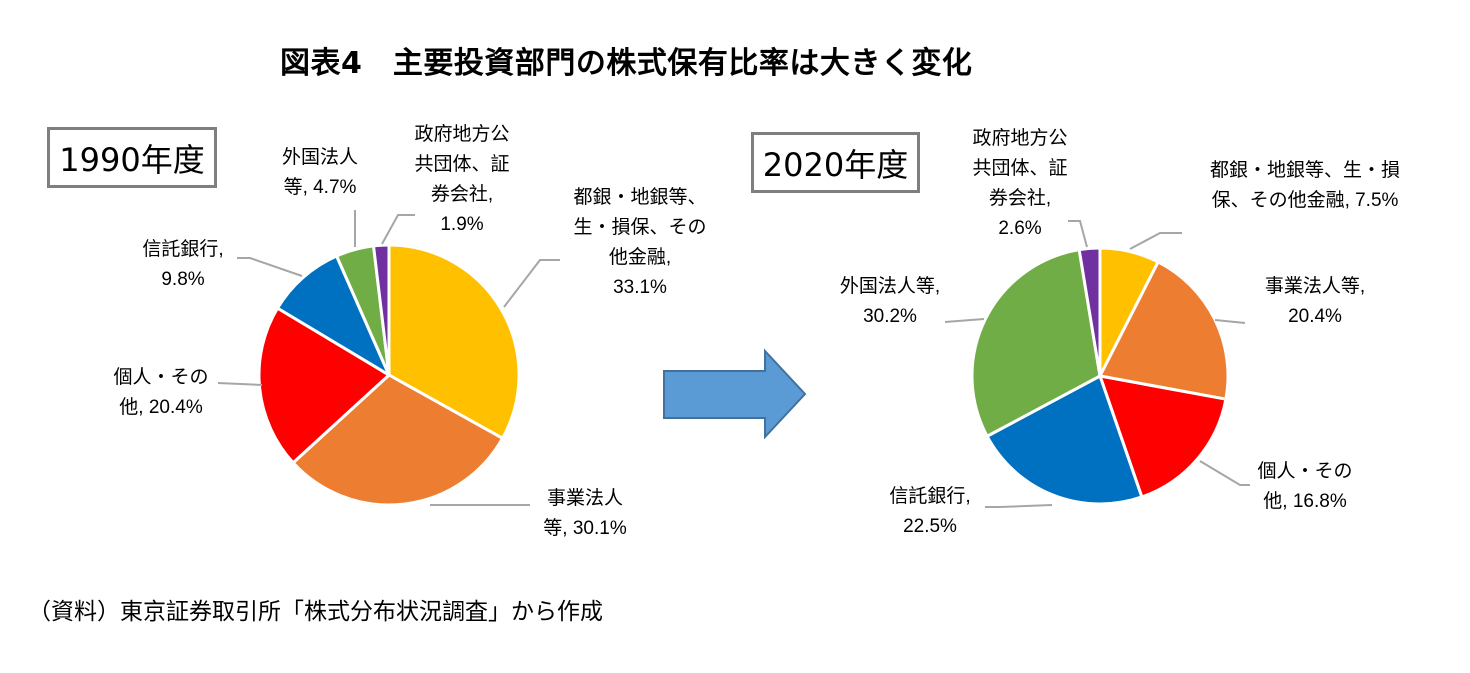  I want to click on leader-lines-1990, so click(388, 358).